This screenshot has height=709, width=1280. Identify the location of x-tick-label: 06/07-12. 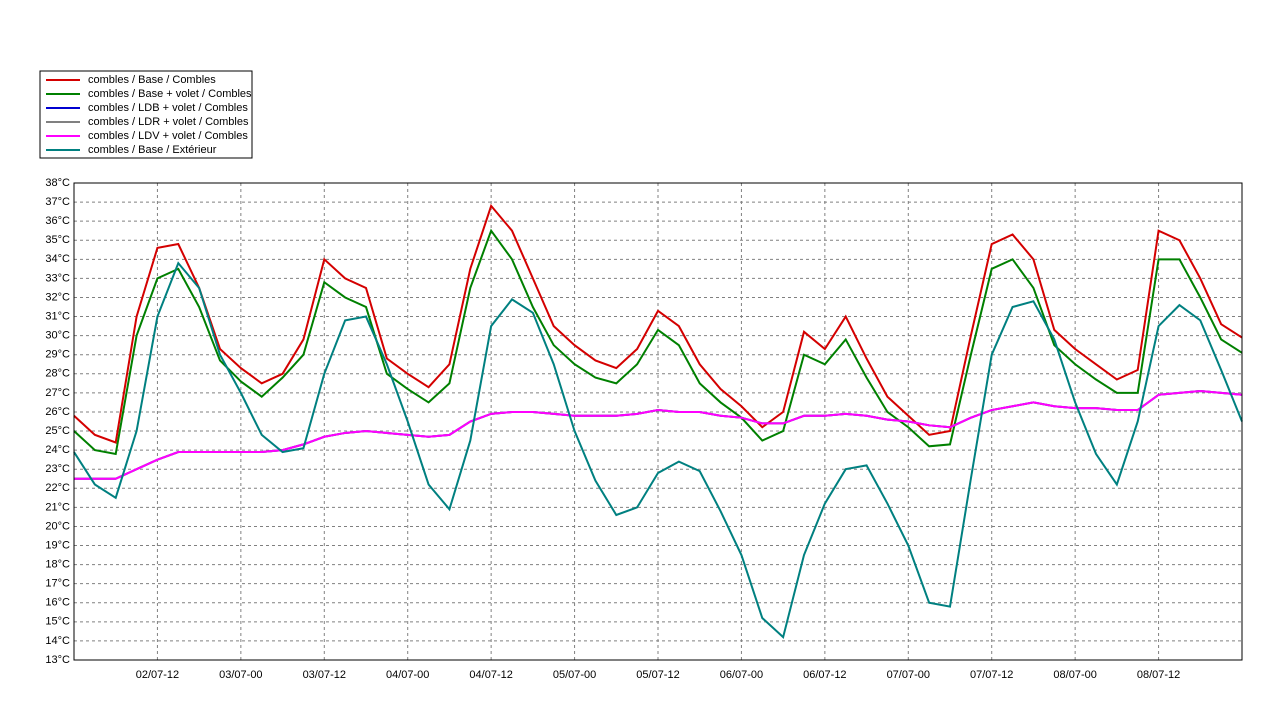
(824, 675).